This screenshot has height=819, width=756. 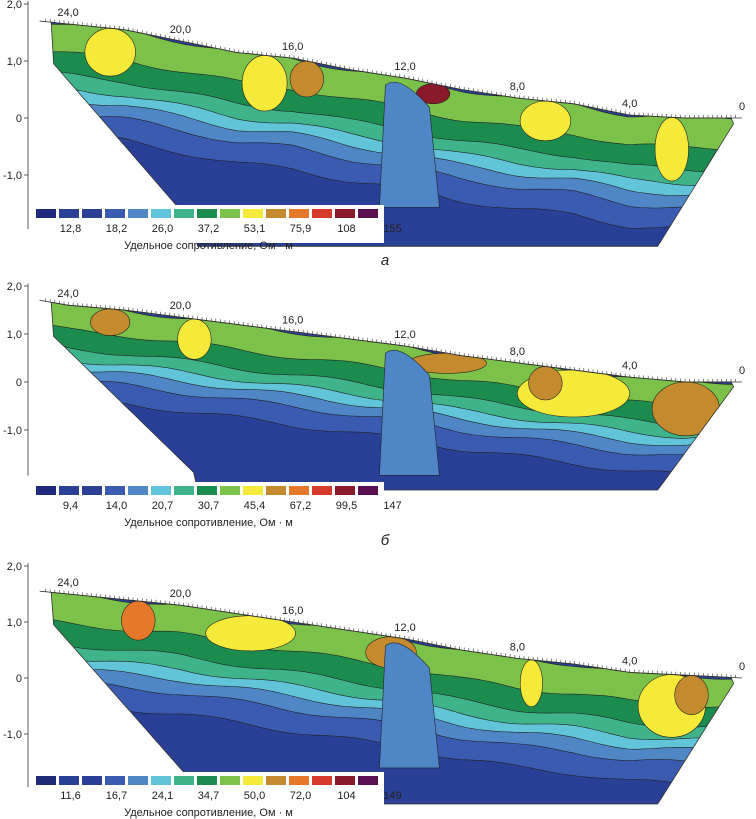 I want to click on legend-value: 26,0, so click(x=162, y=229).